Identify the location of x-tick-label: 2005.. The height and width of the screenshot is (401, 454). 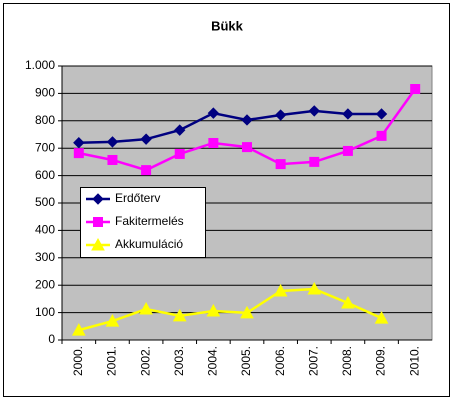
(246, 361).